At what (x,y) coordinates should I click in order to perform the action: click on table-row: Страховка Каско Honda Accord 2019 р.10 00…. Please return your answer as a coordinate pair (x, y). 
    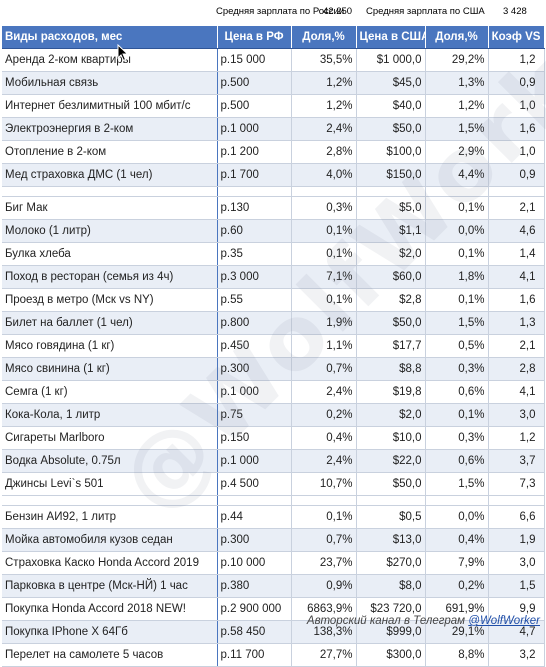
    Looking at the image, I should click on (273, 563).